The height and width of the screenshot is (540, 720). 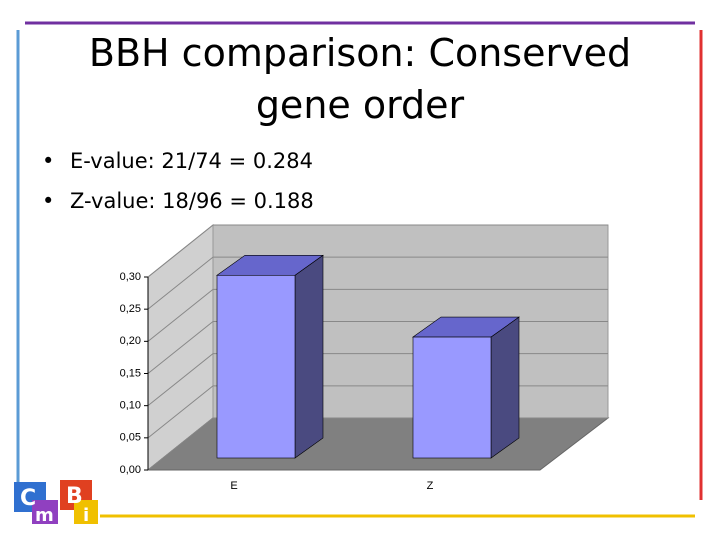 I want to click on bullet: E-value: 21/74 = 0.284, so click(x=191, y=161).